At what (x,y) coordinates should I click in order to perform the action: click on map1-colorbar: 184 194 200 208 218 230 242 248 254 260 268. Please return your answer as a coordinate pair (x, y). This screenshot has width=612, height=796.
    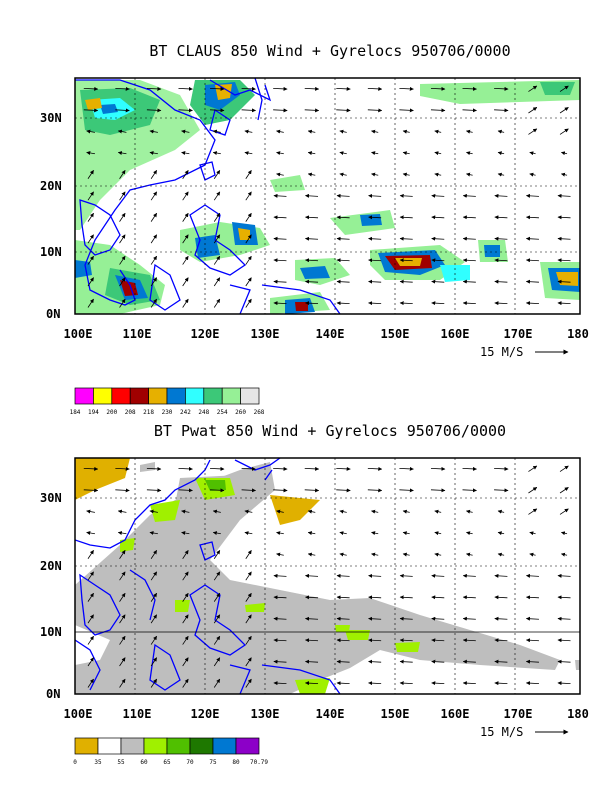
    Looking at the image, I should click on (167, 401).